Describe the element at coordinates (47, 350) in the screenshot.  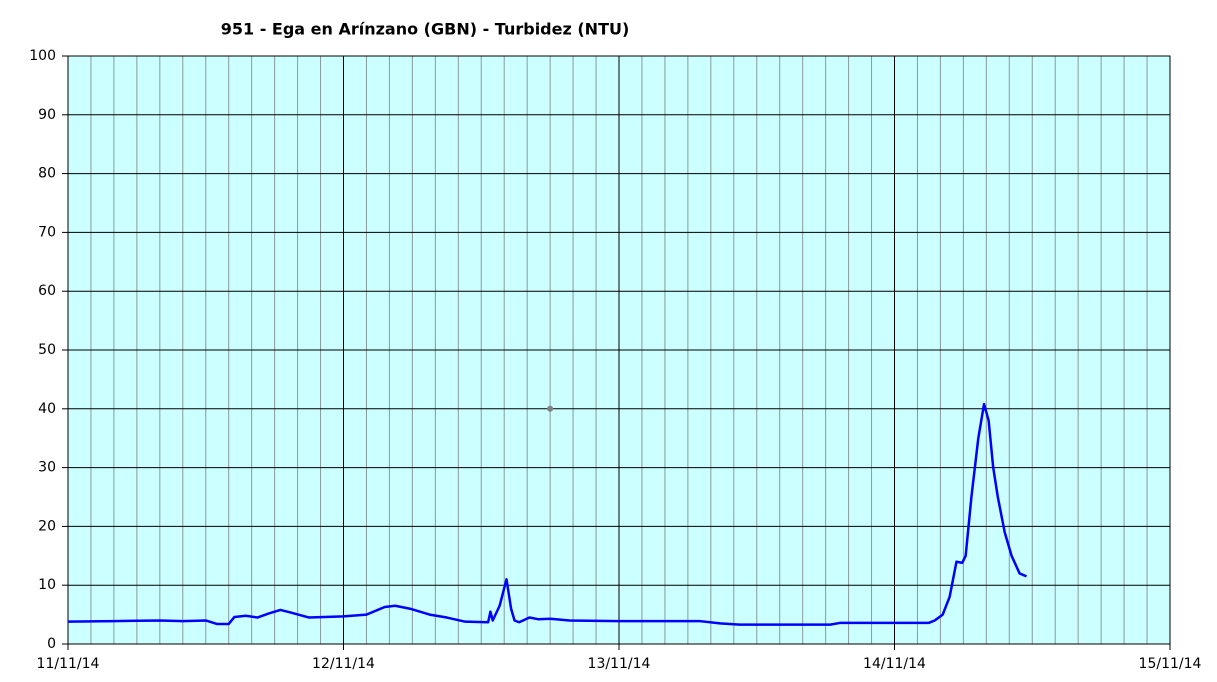
I see `y-tick-label: 50` at that location.